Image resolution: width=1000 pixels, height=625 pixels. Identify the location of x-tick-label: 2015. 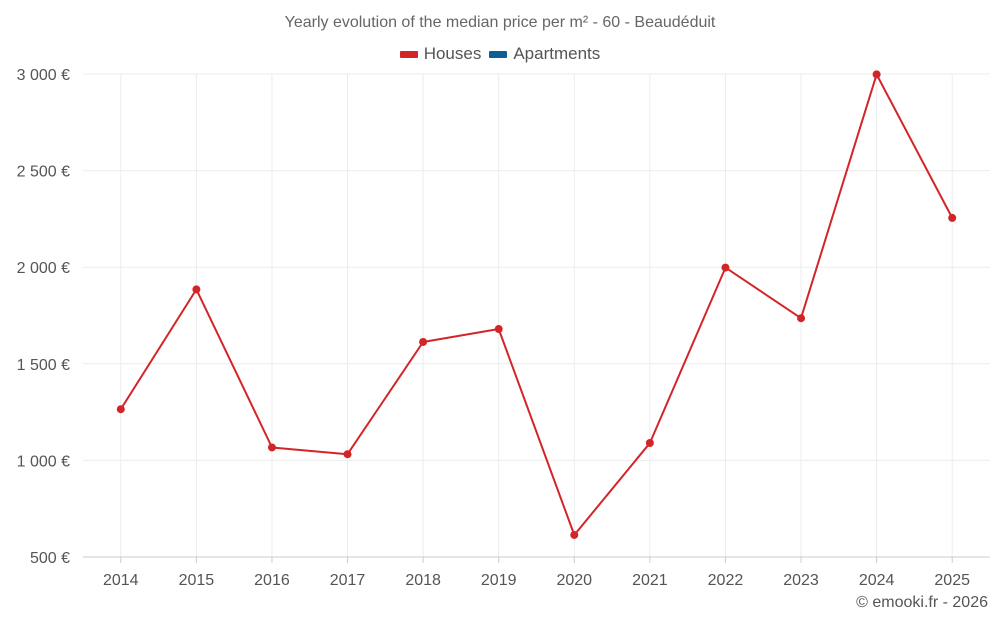
(197, 580).